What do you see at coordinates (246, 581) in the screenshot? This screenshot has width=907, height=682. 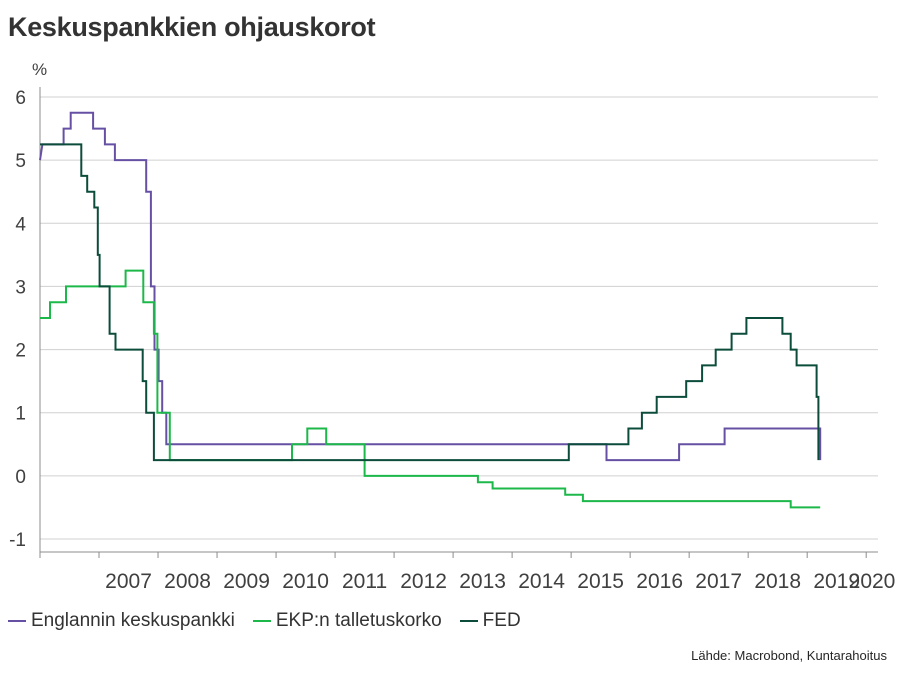 I see `x-tick-label: 2009` at bounding box center [246, 581].